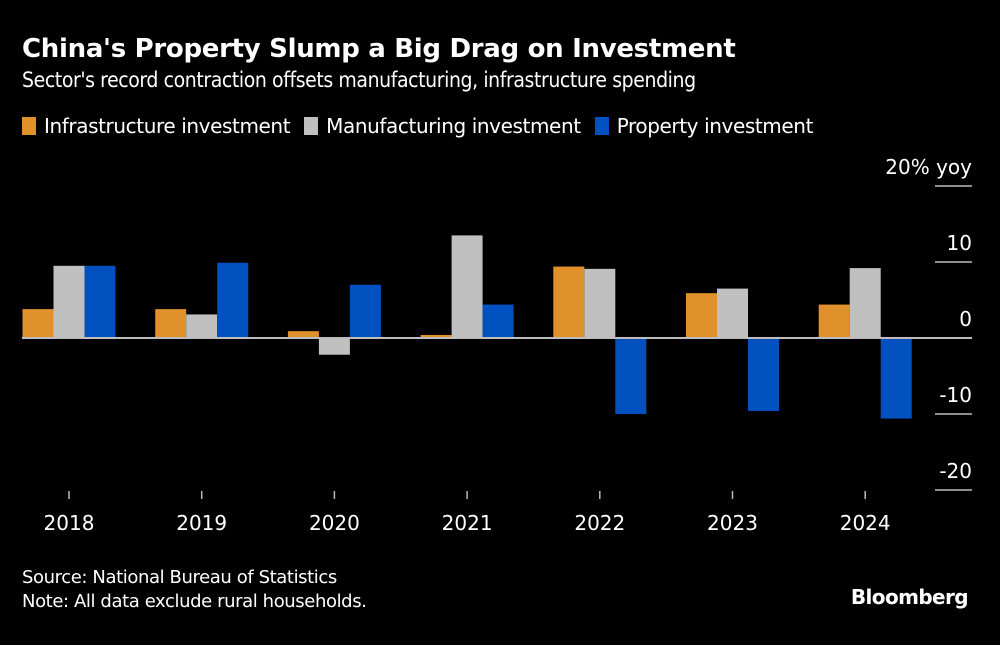  What do you see at coordinates (167, 126) in the screenshot?
I see `legend-label-infrastructure: Infrastructure investment` at bounding box center [167, 126].